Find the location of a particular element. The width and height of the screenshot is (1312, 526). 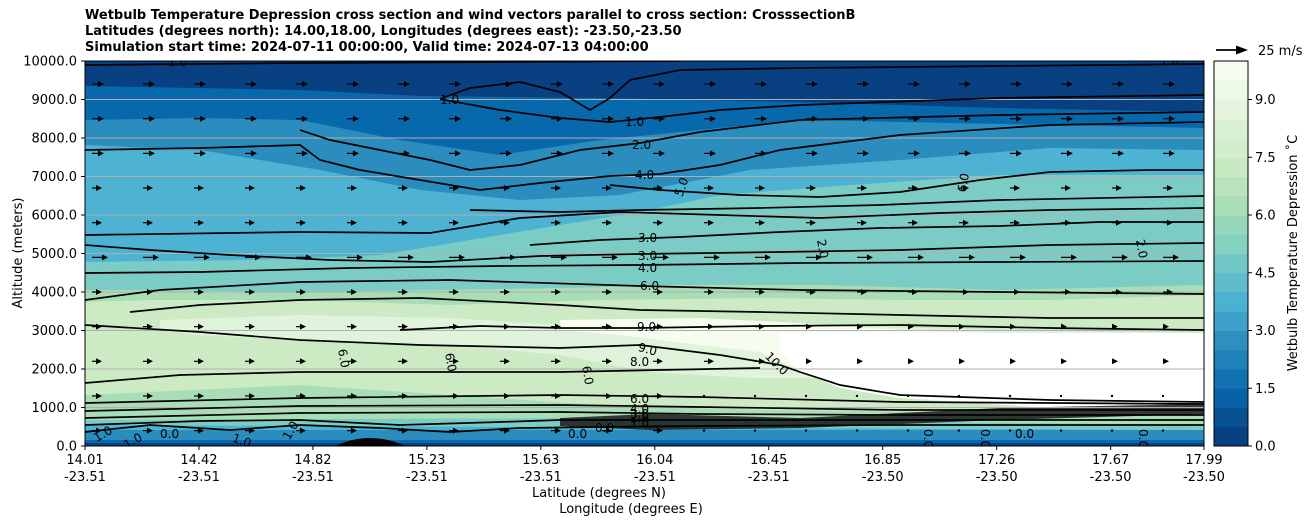

x-tick-label-lat: 17.99 is located at coordinates (1203, 460).